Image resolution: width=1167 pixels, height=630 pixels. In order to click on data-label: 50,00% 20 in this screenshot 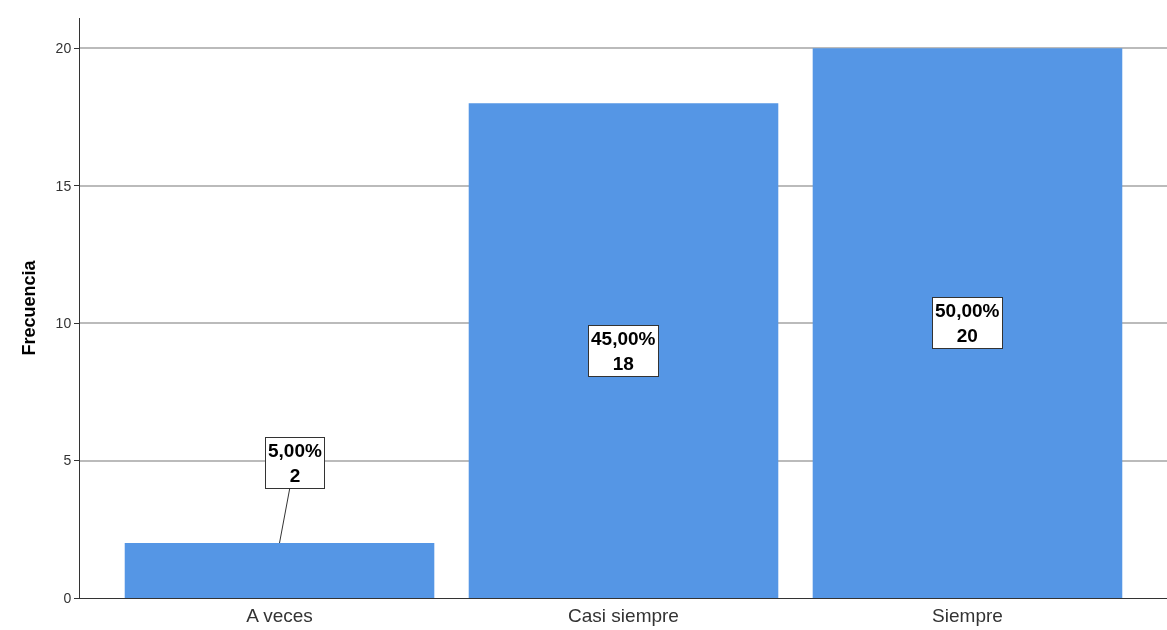, I will do `click(967, 323)`.